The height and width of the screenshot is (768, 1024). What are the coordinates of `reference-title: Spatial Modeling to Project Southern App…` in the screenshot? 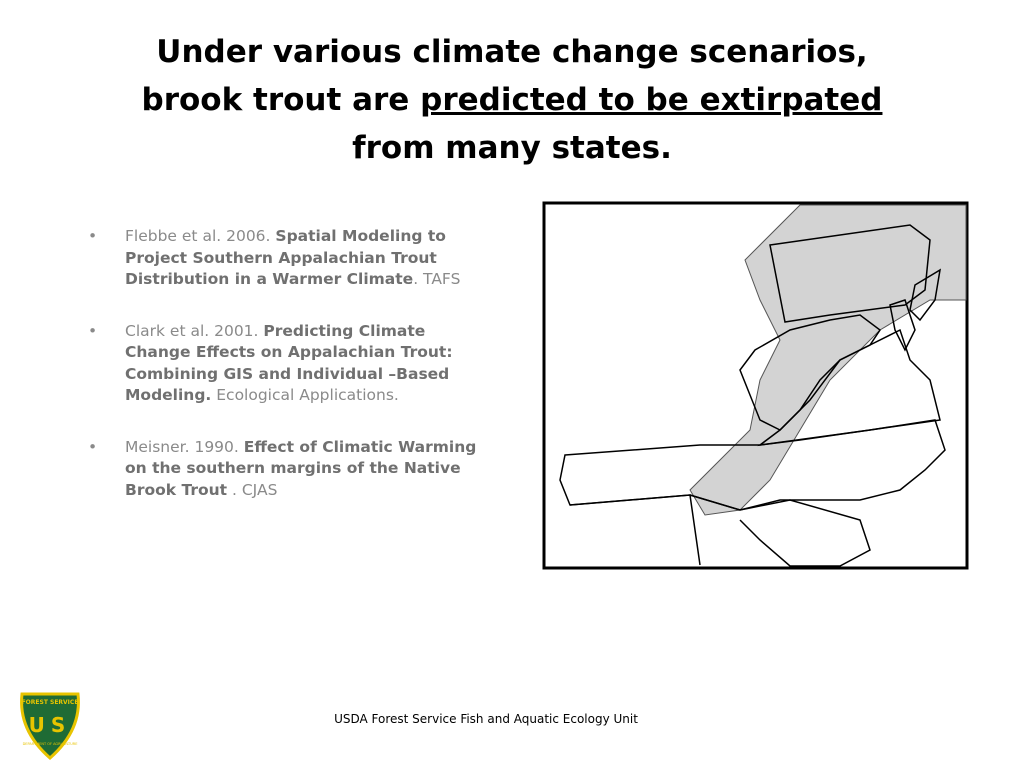 It's located at (285, 257).